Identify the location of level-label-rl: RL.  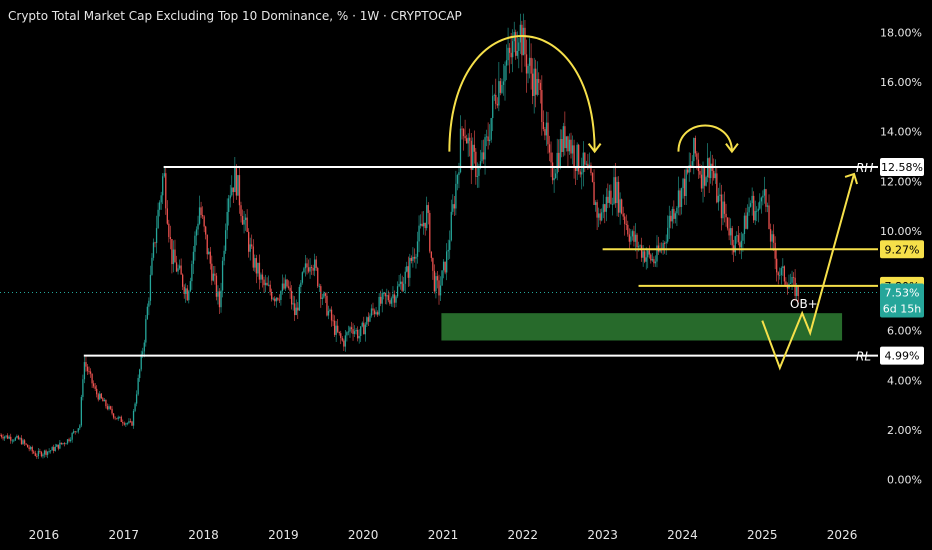
(863, 357).